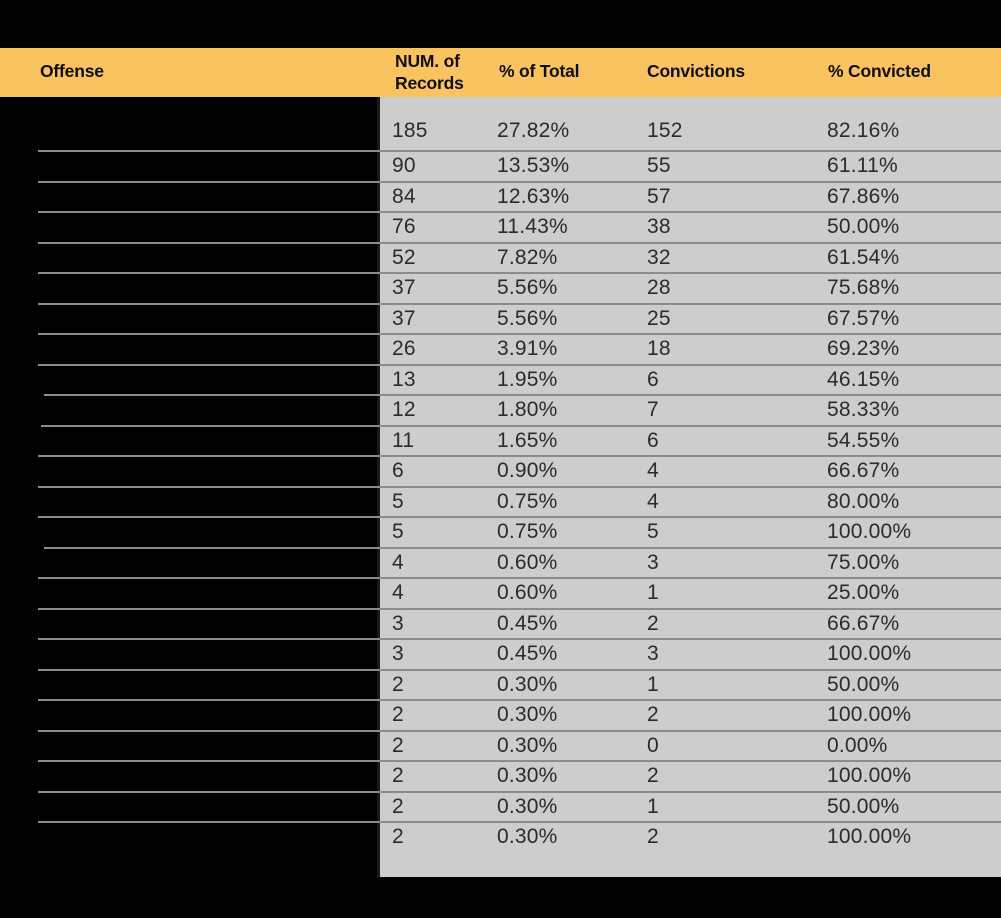  I want to click on cell-convictions: 18, so click(659, 348).